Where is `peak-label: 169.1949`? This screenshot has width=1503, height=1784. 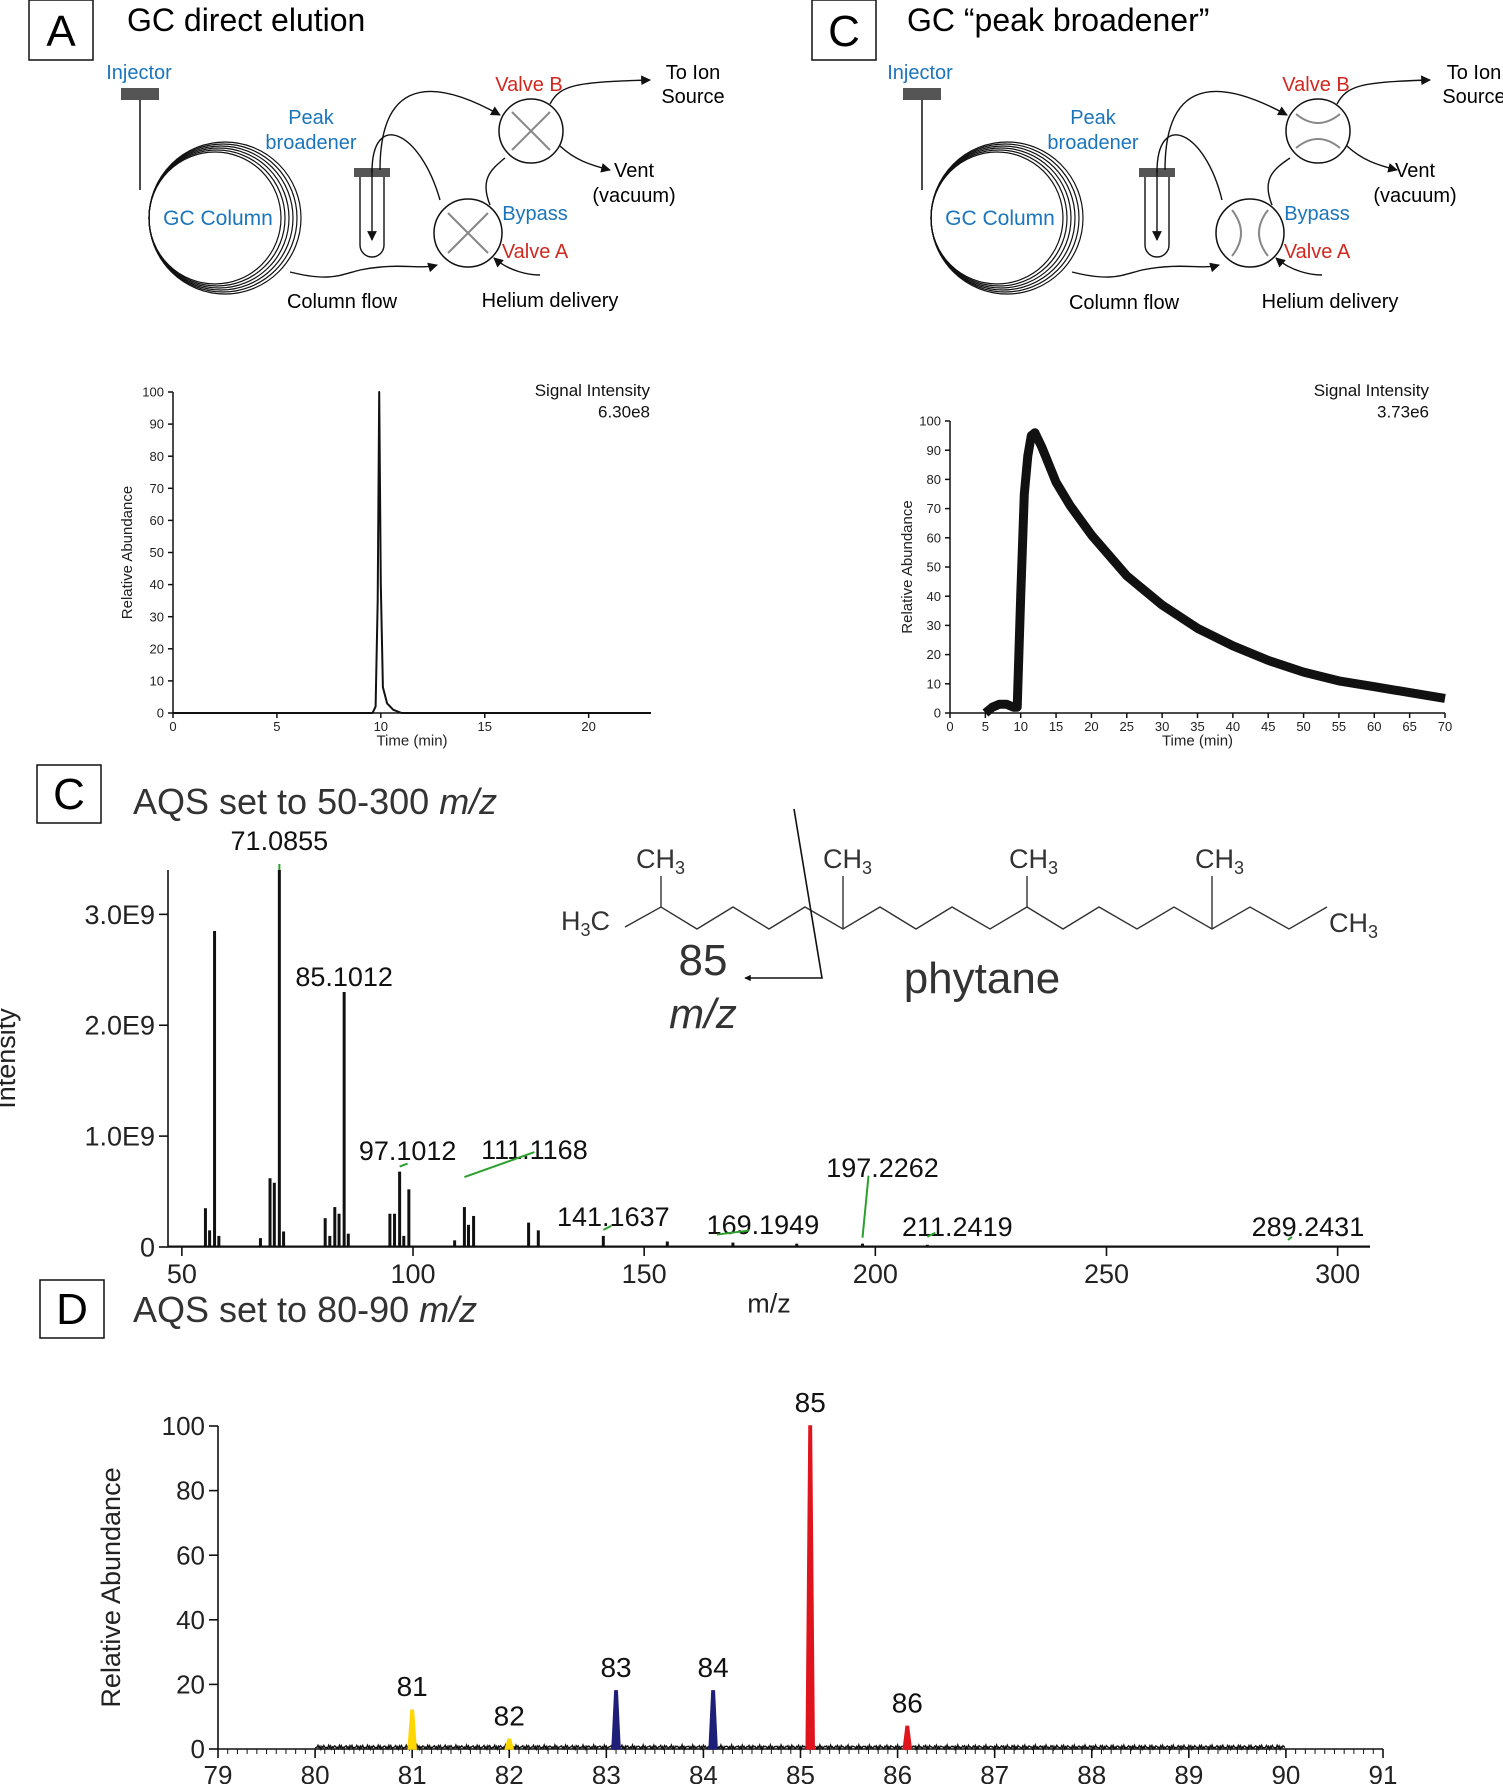
peak-label: 169.1949 is located at coordinates (763, 1225).